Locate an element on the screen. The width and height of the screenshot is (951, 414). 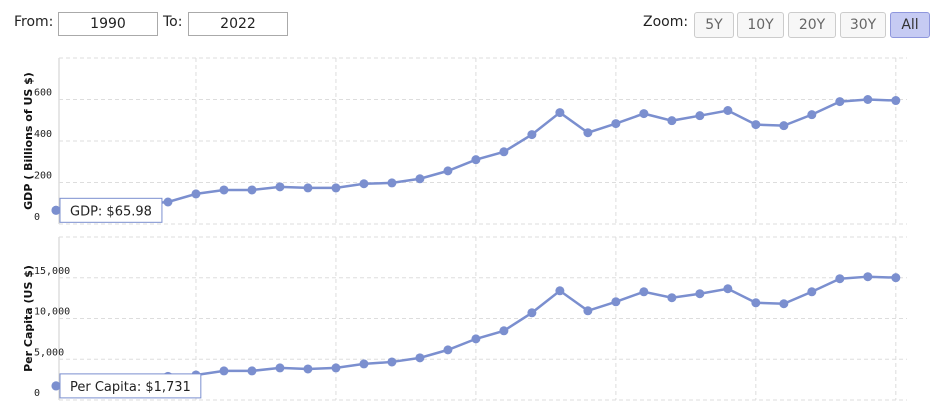
y-tick-label: 600 is located at coordinates (43, 93).